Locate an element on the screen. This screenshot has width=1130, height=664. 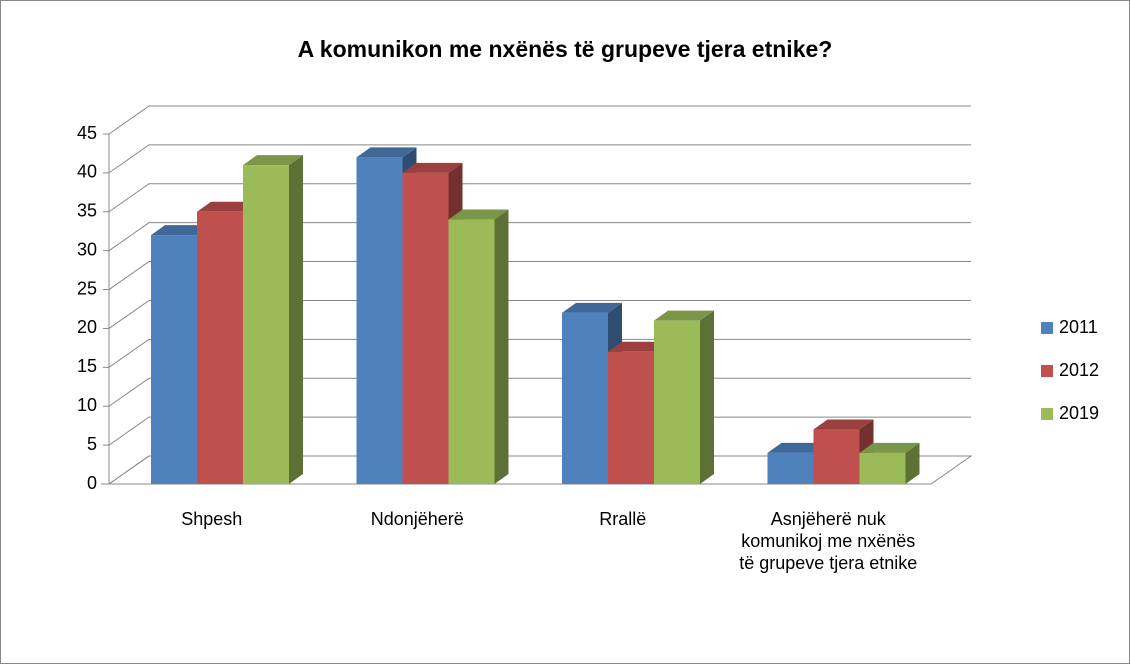
legend-label: 2019 is located at coordinates (1079, 413).